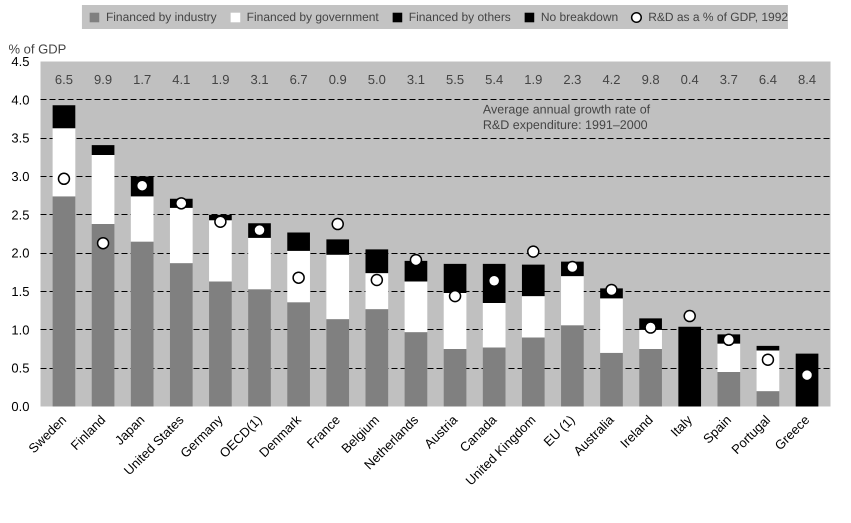  I want to click on annotation: 0.4, so click(689, 79).